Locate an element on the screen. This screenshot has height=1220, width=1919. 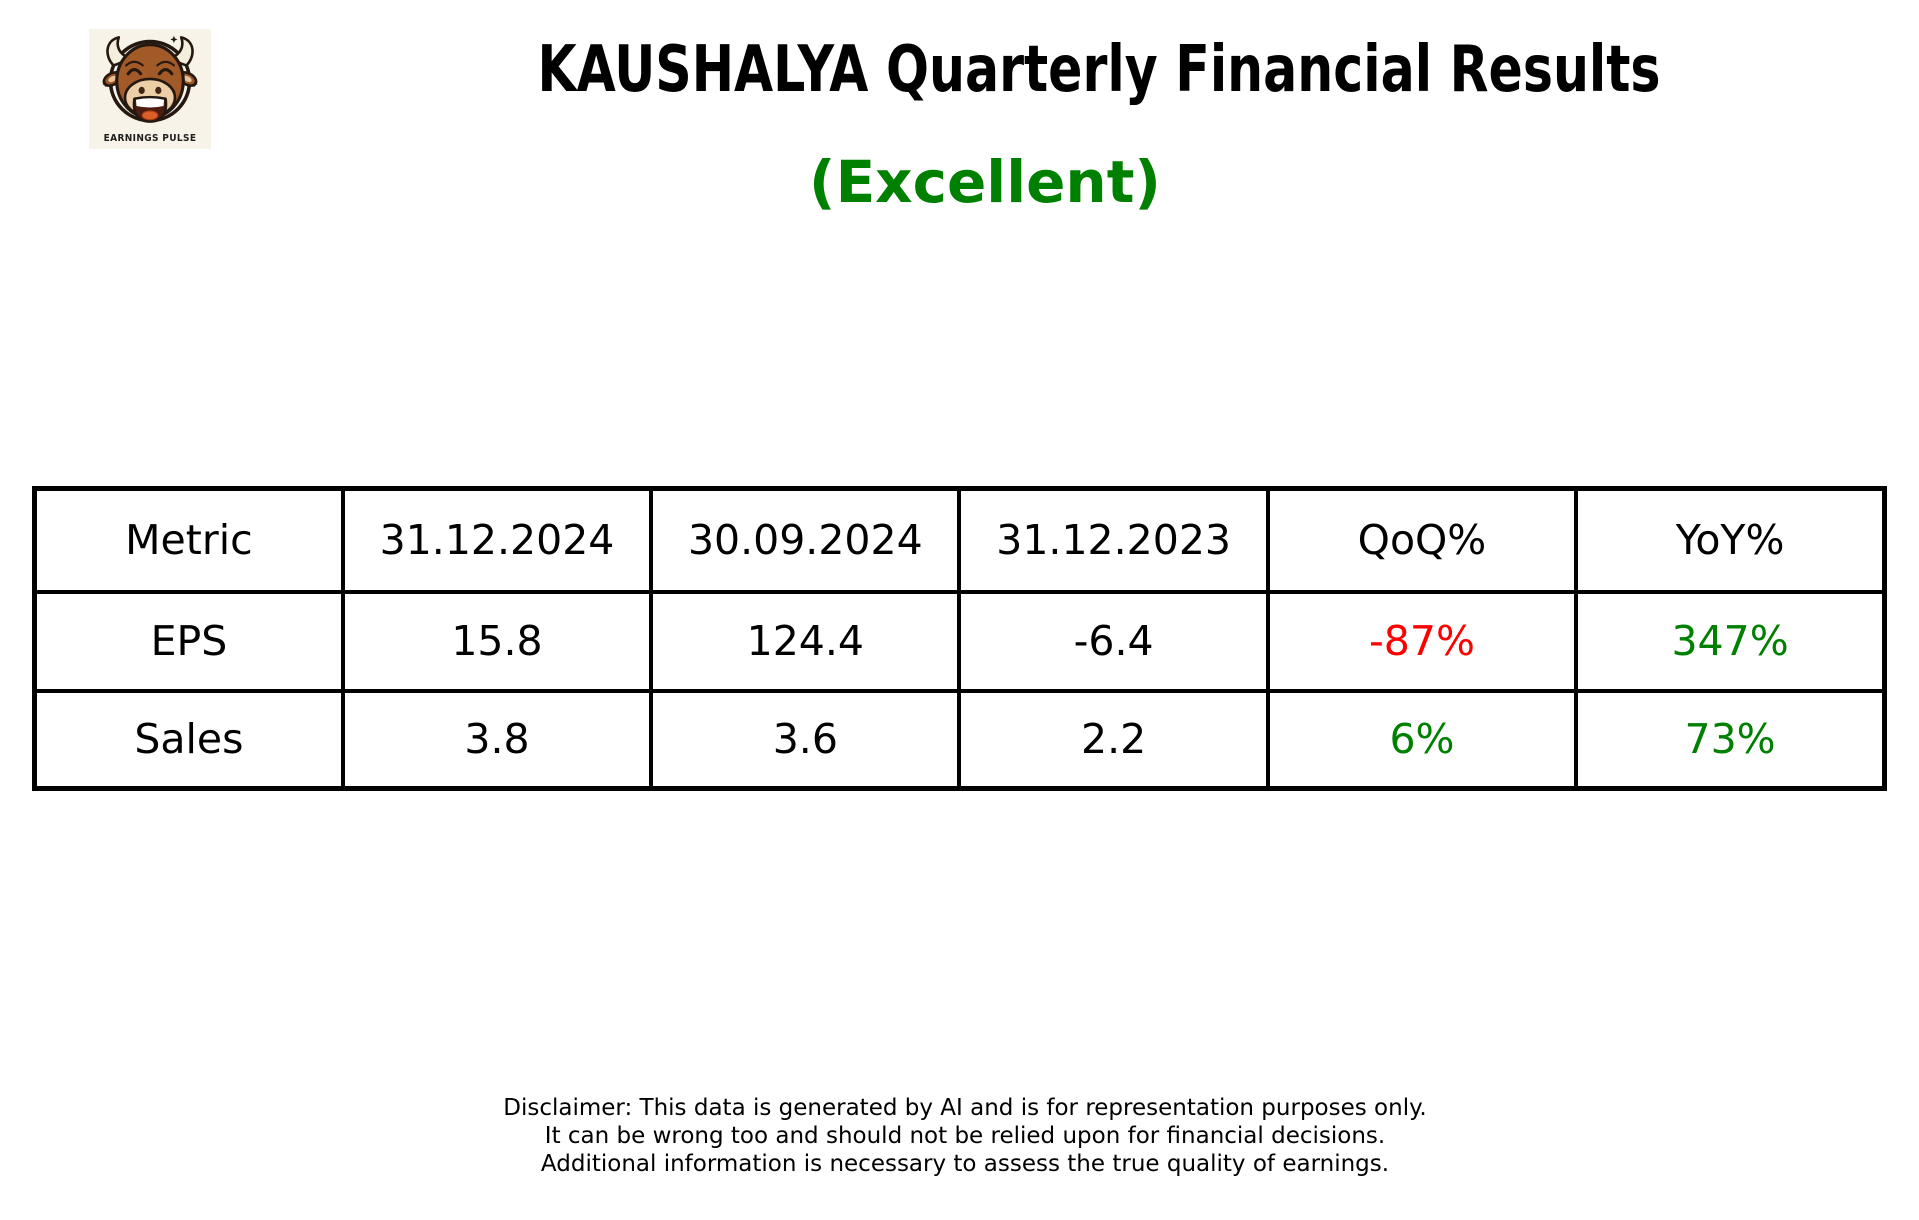
table-row-sales: Sales 3.8 3.6 2.2 6% 73% is located at coordinates (959, 739).